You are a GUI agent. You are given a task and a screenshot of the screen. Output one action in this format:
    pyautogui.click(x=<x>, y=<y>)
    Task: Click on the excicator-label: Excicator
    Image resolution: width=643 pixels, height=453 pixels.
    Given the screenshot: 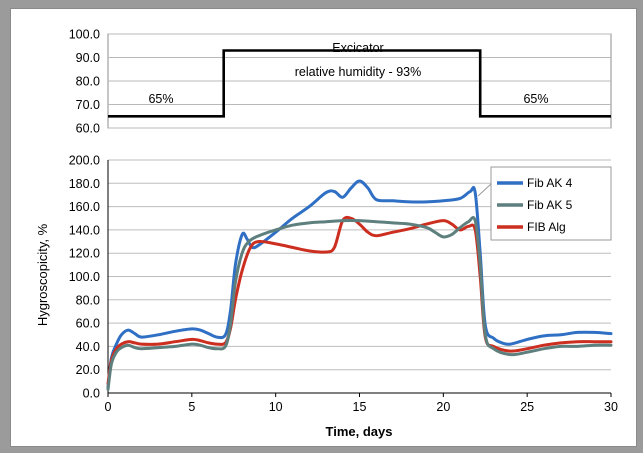 What is the action you would take?
    pyautogui.click(x=357, y=48)
    